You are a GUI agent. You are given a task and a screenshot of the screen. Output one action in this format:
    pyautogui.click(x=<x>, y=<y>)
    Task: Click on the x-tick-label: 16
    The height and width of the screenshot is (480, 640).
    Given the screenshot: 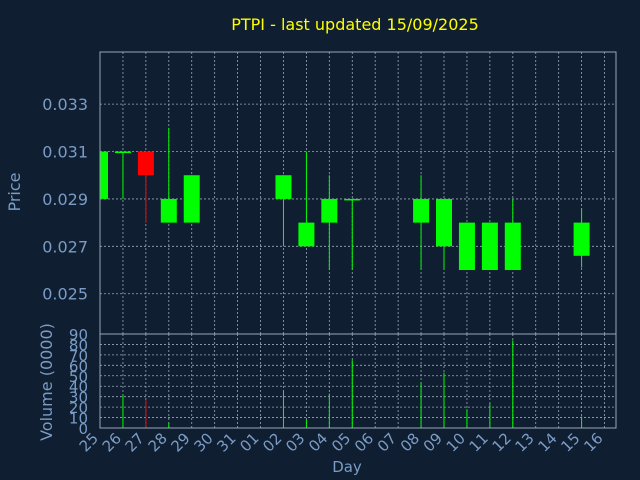 What is the action you would take?
    pyautogui.click(x=593, y=442)
    